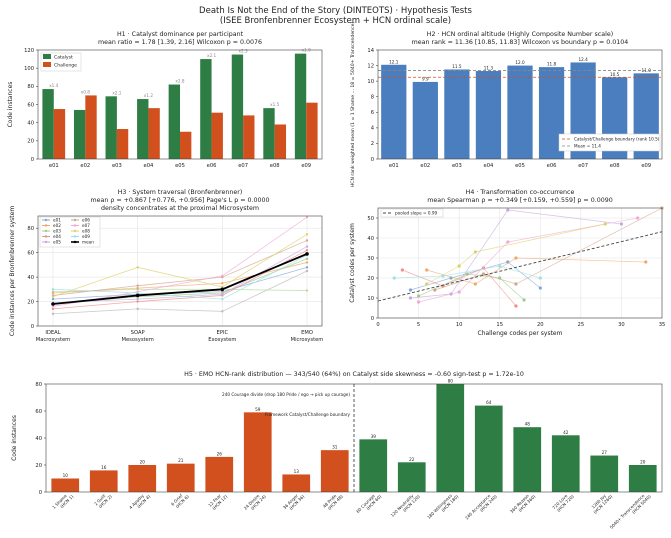 This screenshot has height=538, width=671. I want to click on x-tick-label: 5, so click(418, 325).